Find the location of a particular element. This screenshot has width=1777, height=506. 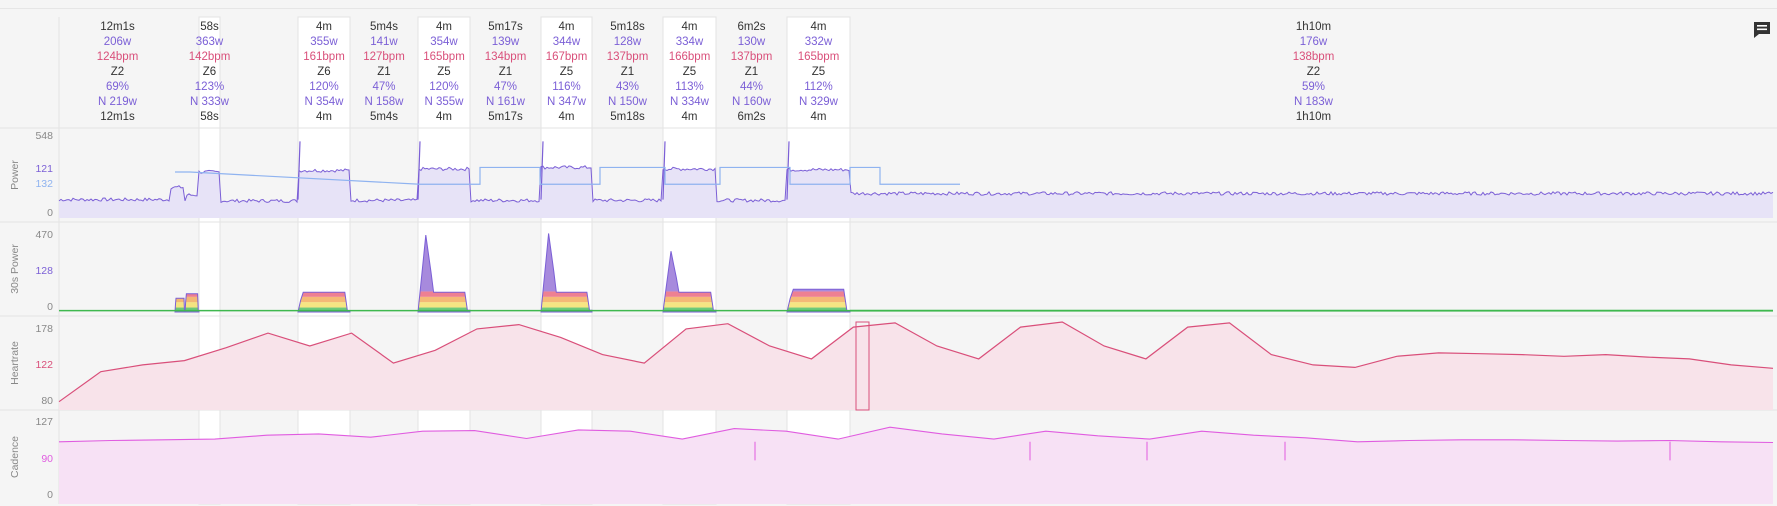

interval-watts-label: 176w is located at coordinates (1314, 42).